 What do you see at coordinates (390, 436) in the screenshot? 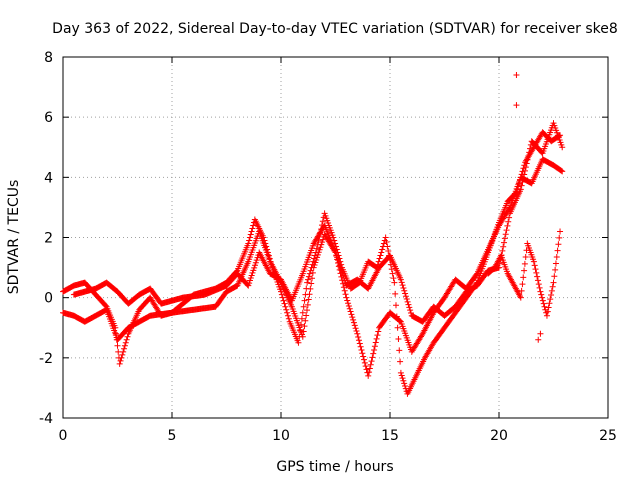
I see `x-tick-label: 15` at bounding box center [390, 436].